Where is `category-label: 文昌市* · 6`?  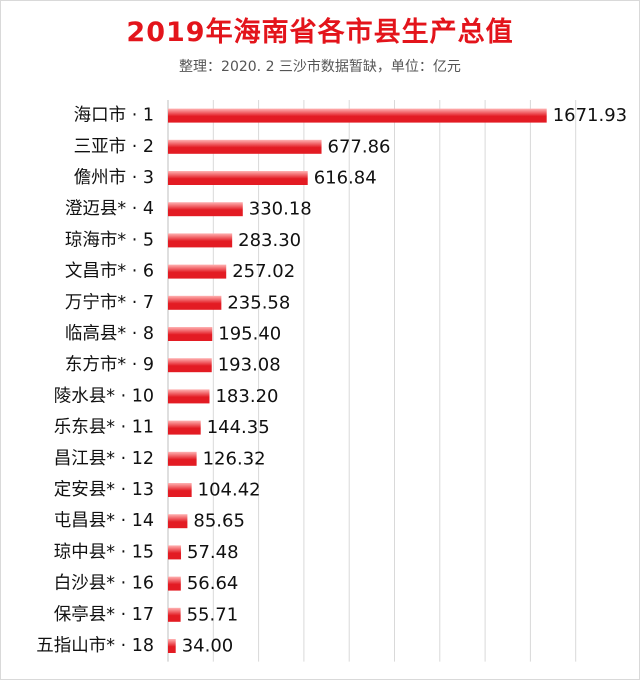
category-label: 文昌市* · 6 is located at coordinates (109, 272).